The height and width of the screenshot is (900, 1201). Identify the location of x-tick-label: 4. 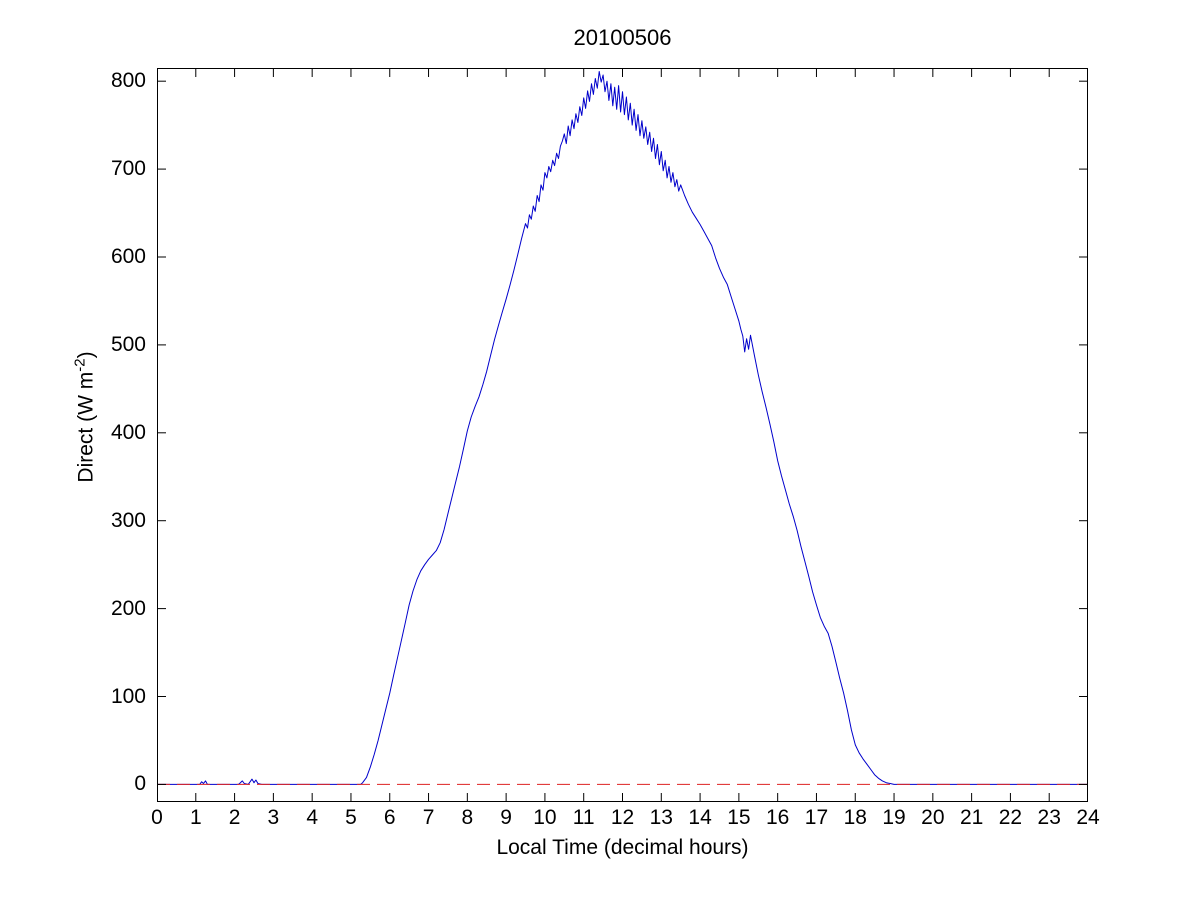
(312, 817).